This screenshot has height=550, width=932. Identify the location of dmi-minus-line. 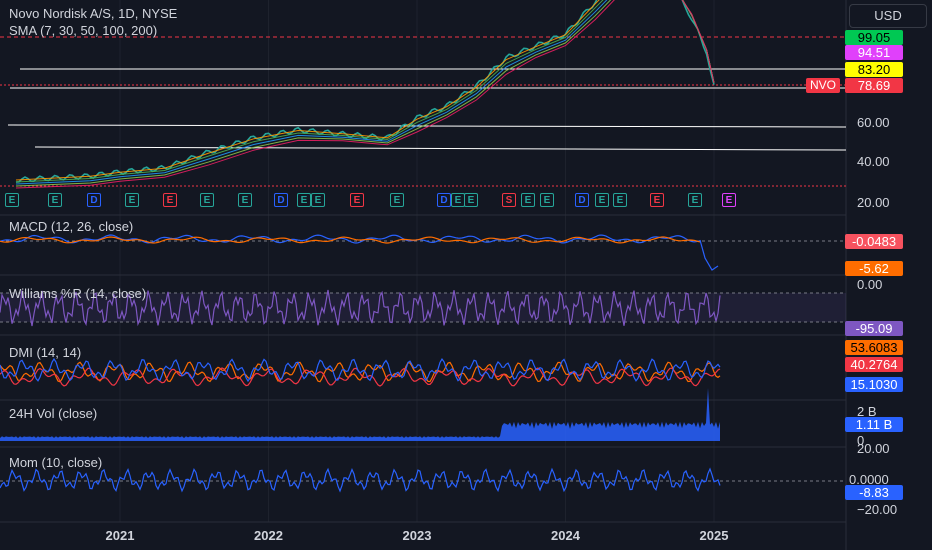
(360, 377).